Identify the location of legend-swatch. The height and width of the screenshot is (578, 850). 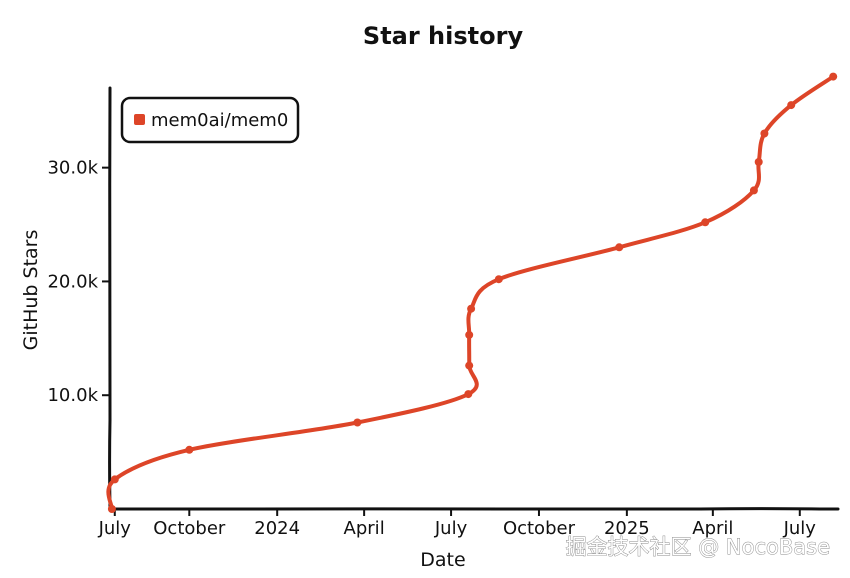
(139, 119).